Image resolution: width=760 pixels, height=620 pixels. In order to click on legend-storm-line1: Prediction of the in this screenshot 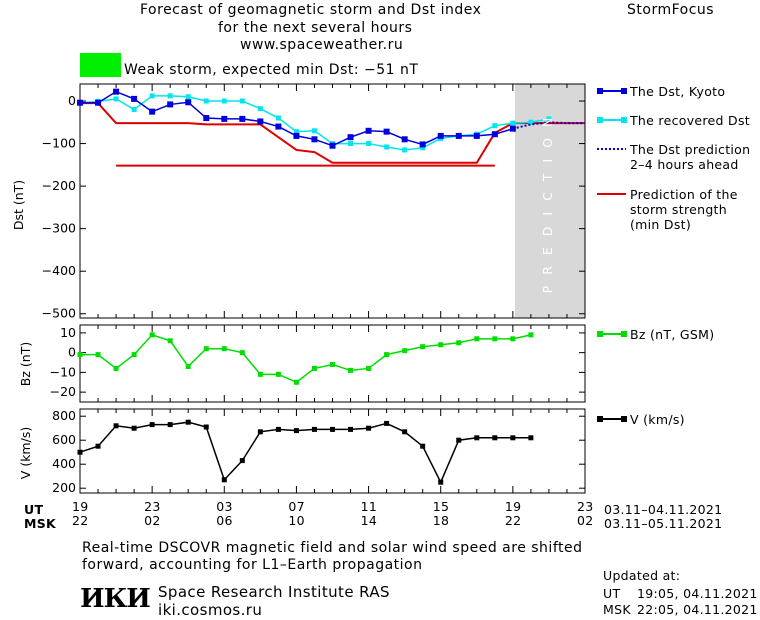, I will do `click(684, 194)`.